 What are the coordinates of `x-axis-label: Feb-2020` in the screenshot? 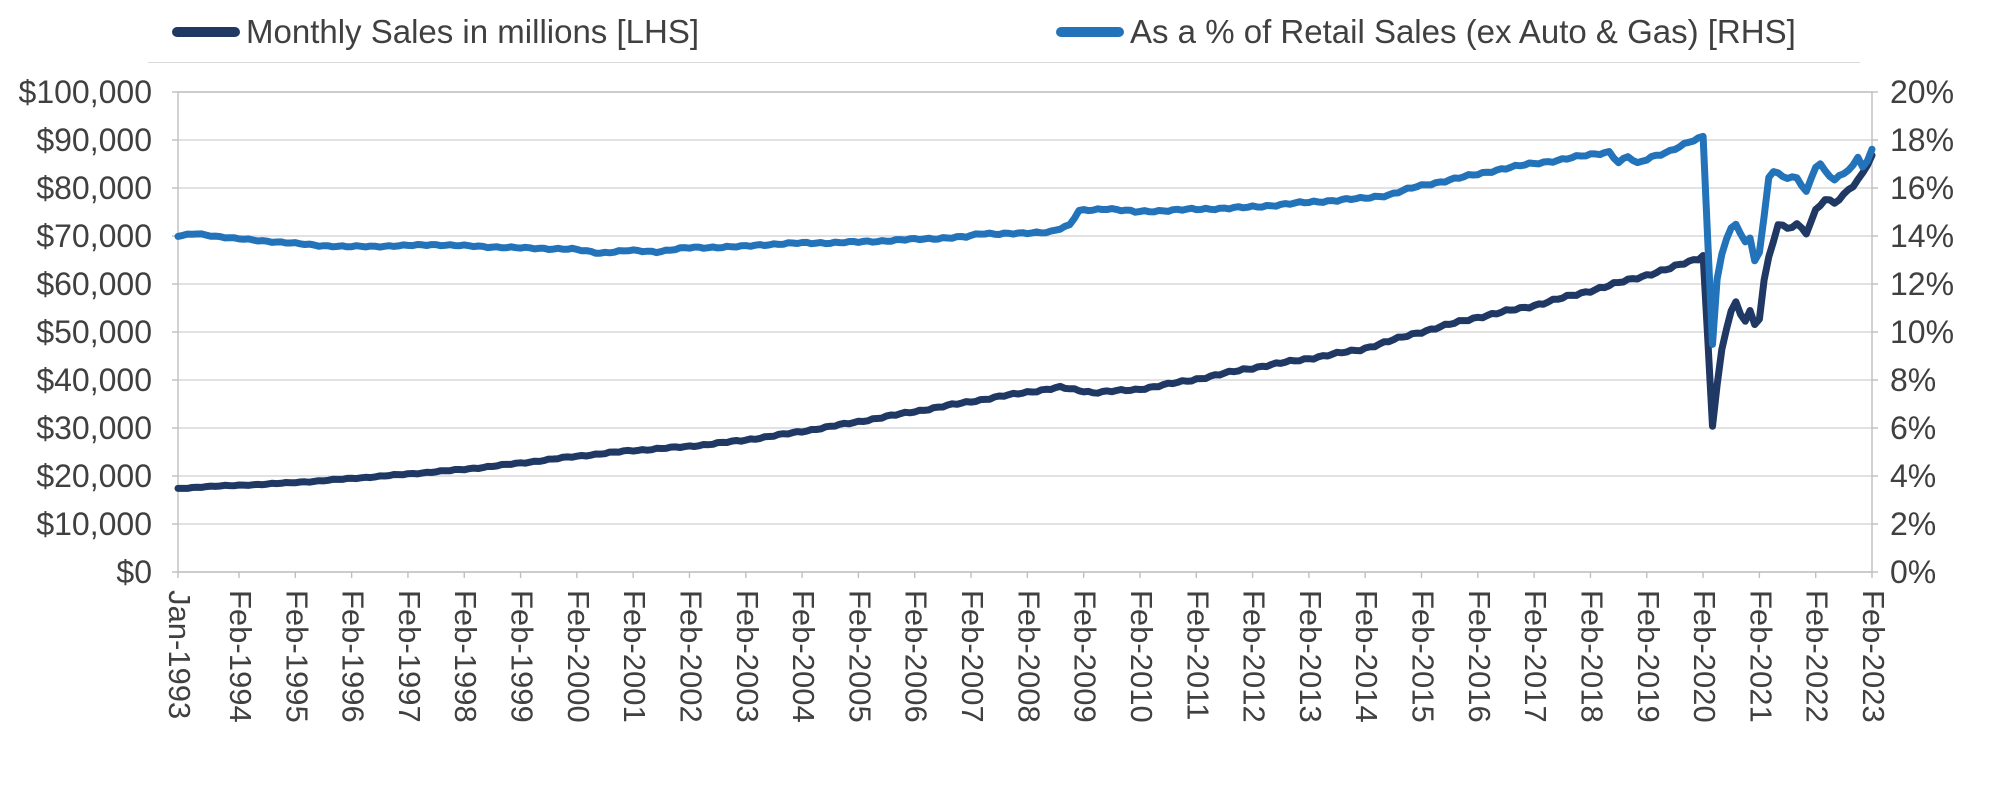 It's located at (1704, 656).